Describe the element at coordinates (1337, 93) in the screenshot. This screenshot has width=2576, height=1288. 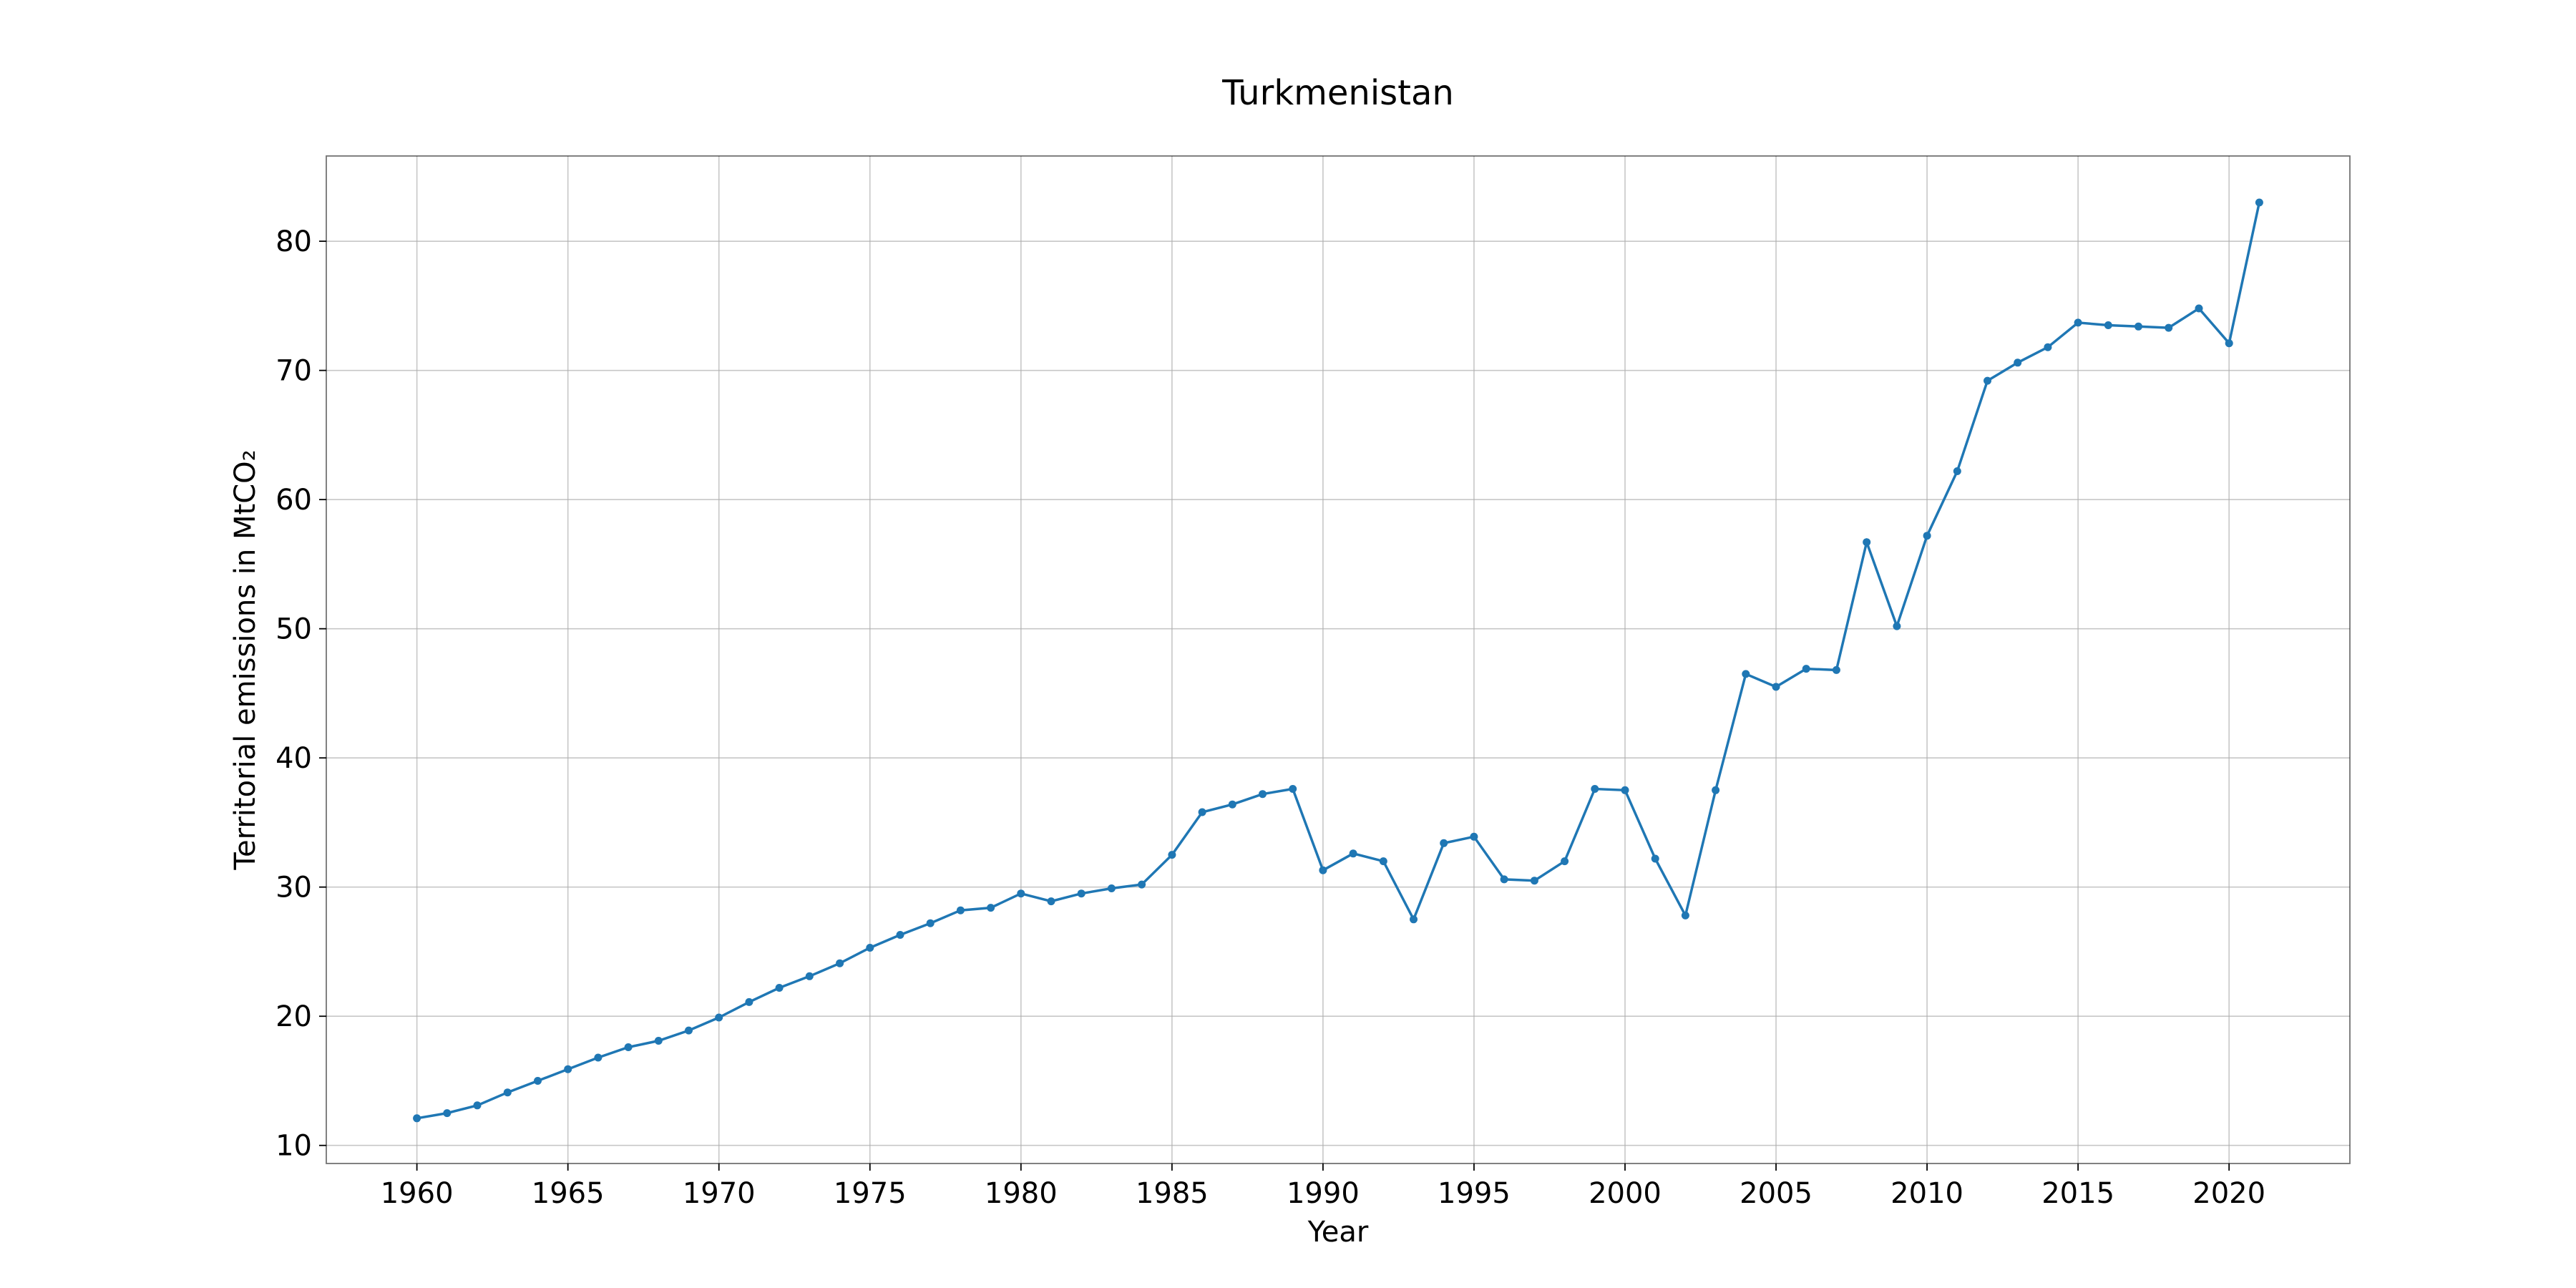
I see `chart-title: Turkmenistan` at that location.